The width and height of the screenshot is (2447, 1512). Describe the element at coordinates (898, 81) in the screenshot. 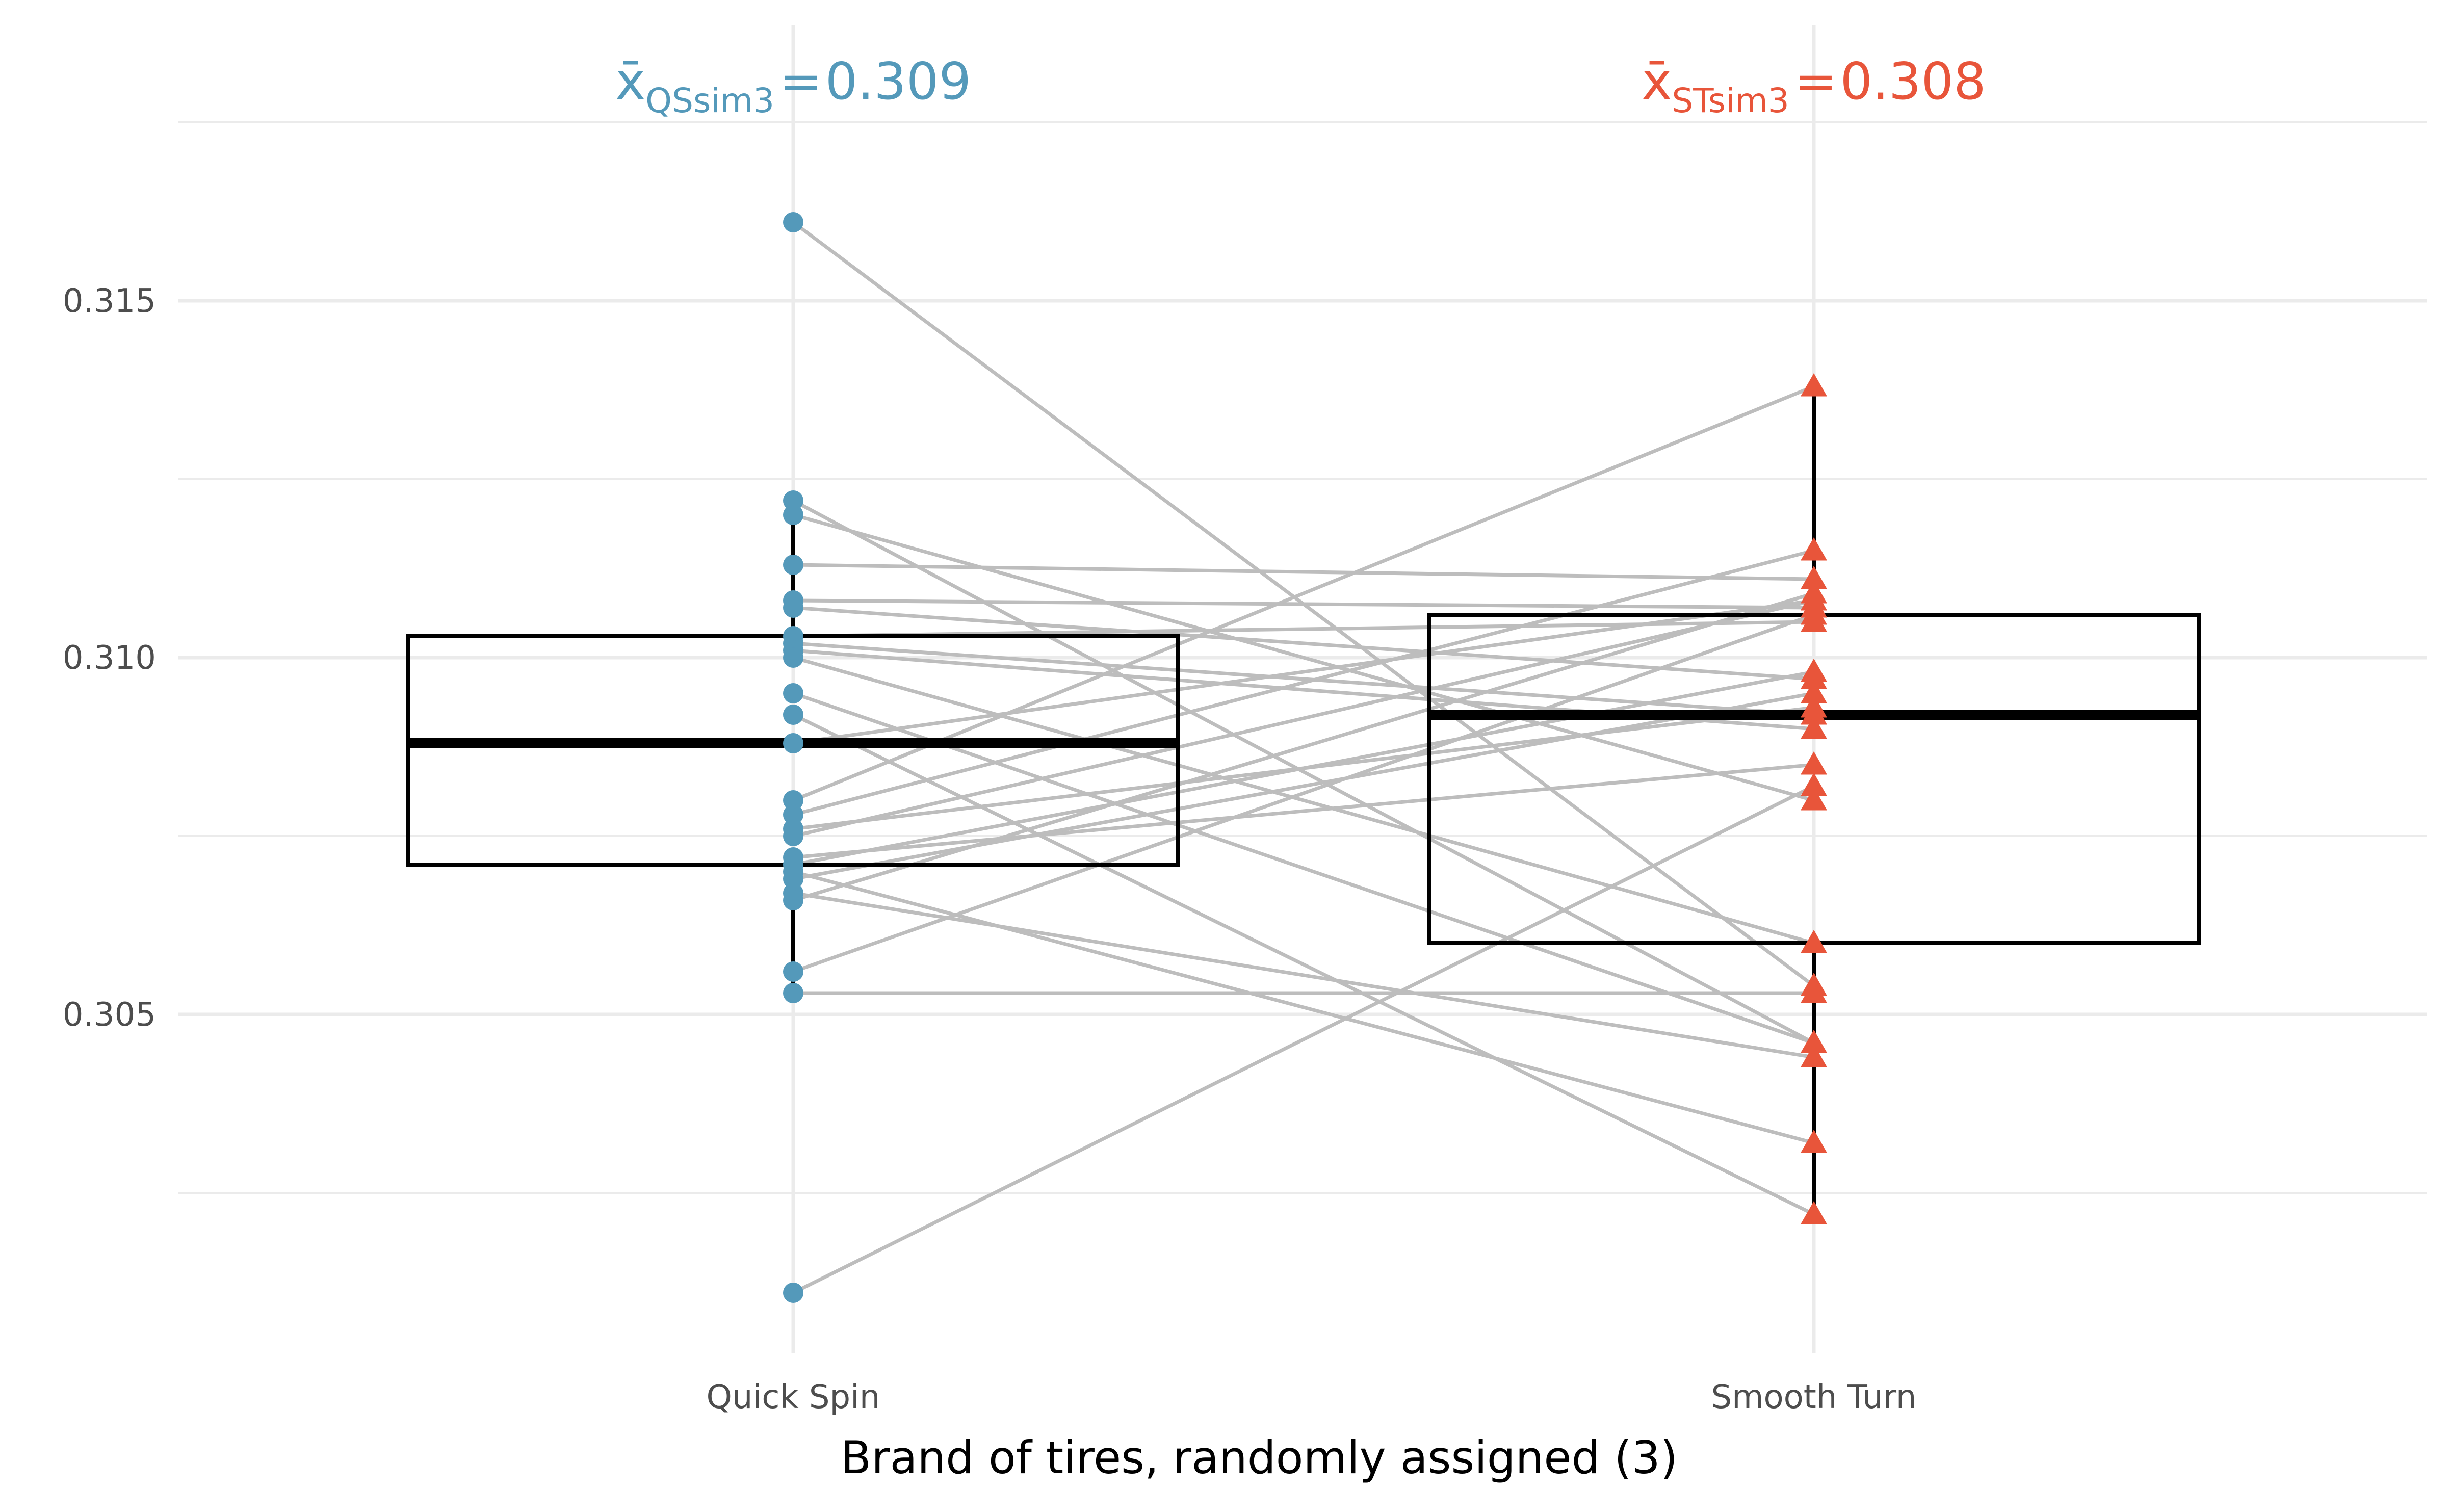

I see `mean-value: 0.309` at that location.